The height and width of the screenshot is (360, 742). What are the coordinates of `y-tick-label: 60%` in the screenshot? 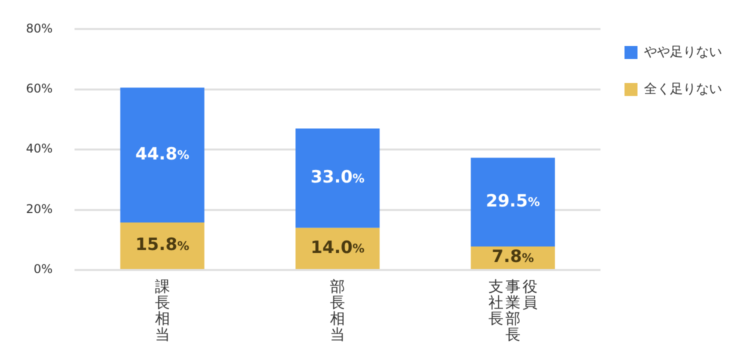 It's located at (39, 89).